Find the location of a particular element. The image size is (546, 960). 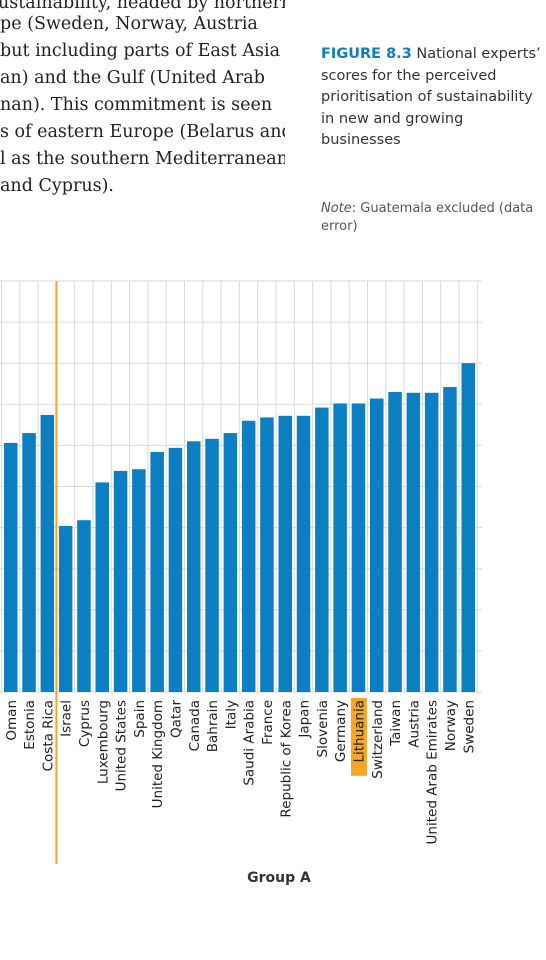

category-label: Israel is located at coordinates (67, 718).